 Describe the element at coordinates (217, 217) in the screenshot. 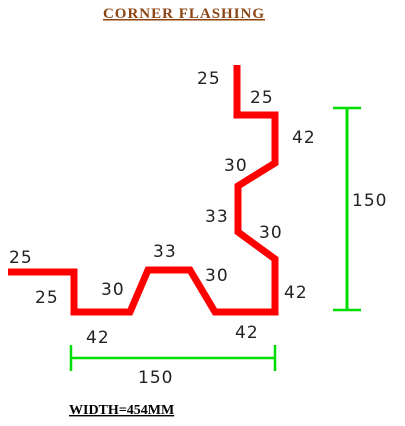

I see `label-middle-vertical: 33` at that location.